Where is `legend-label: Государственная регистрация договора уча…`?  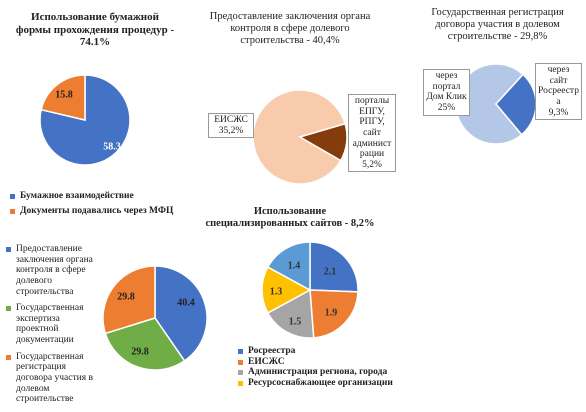 legend-label: Государственная регистрация договора уча… is located at coordinates (54, 378).